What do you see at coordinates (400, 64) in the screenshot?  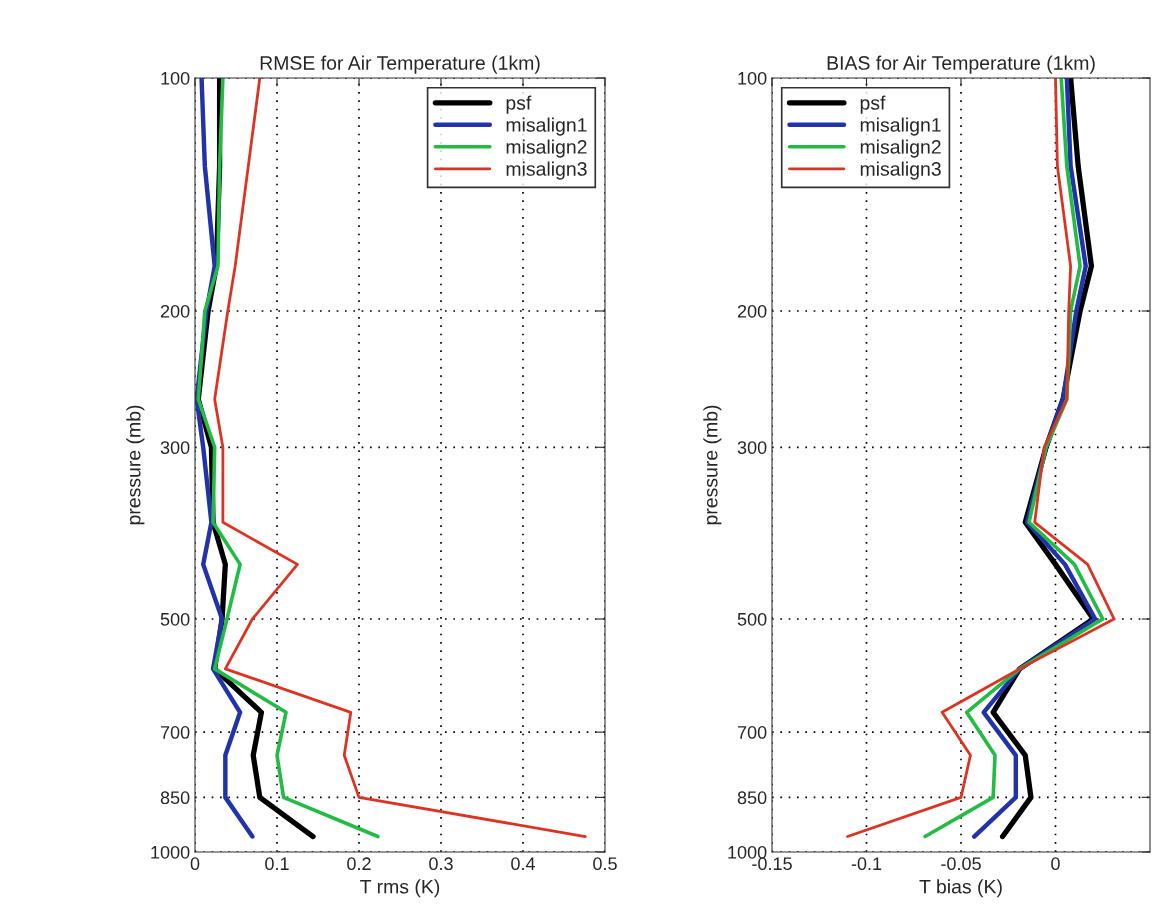 I see `chart-title: RMSE for Air Temperature (1km)` at bounding box center [400, 64].